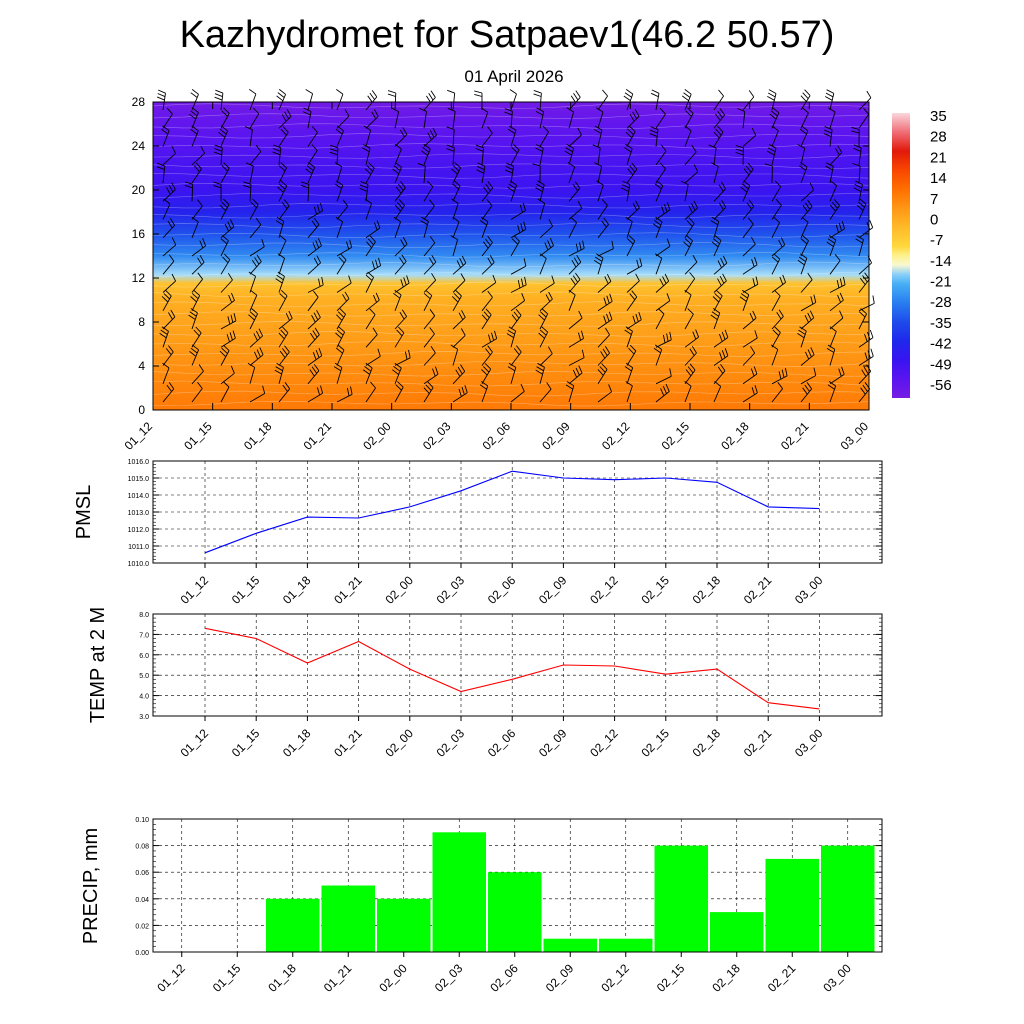  I want to click on y-tick-label: 4.0, so click(144, 697).